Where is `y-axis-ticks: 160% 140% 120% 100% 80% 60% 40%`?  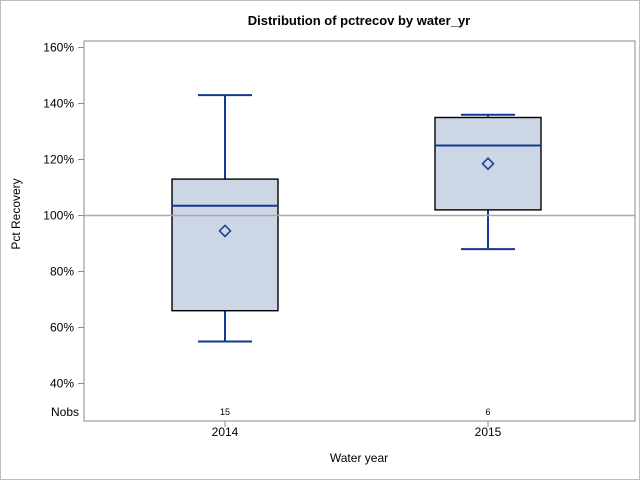 y-axis-ticks: 160% 140% 120% 100% 80% 60% 40% is located at coordinates (63, 216).